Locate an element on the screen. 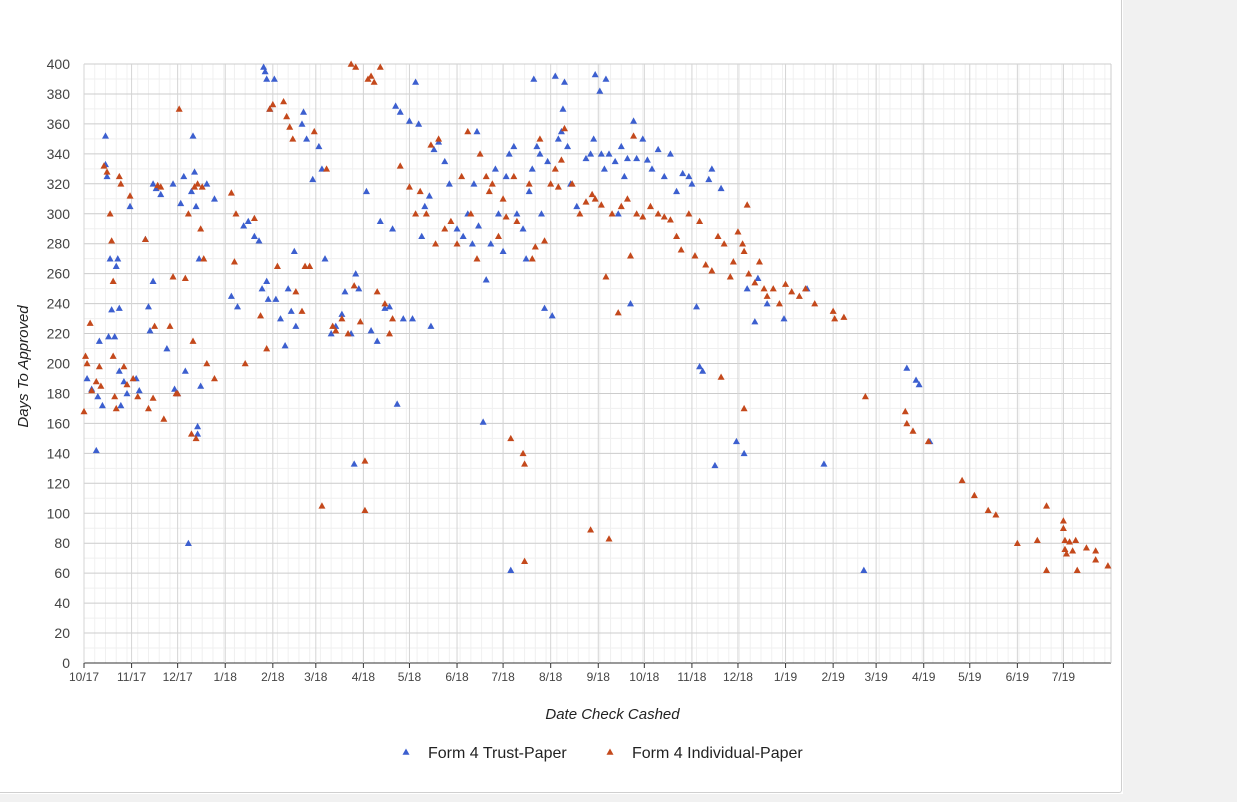 This screenshot has height=802, width=1237. x-tick-label: 10/18 is located at coordinates (644, 677).